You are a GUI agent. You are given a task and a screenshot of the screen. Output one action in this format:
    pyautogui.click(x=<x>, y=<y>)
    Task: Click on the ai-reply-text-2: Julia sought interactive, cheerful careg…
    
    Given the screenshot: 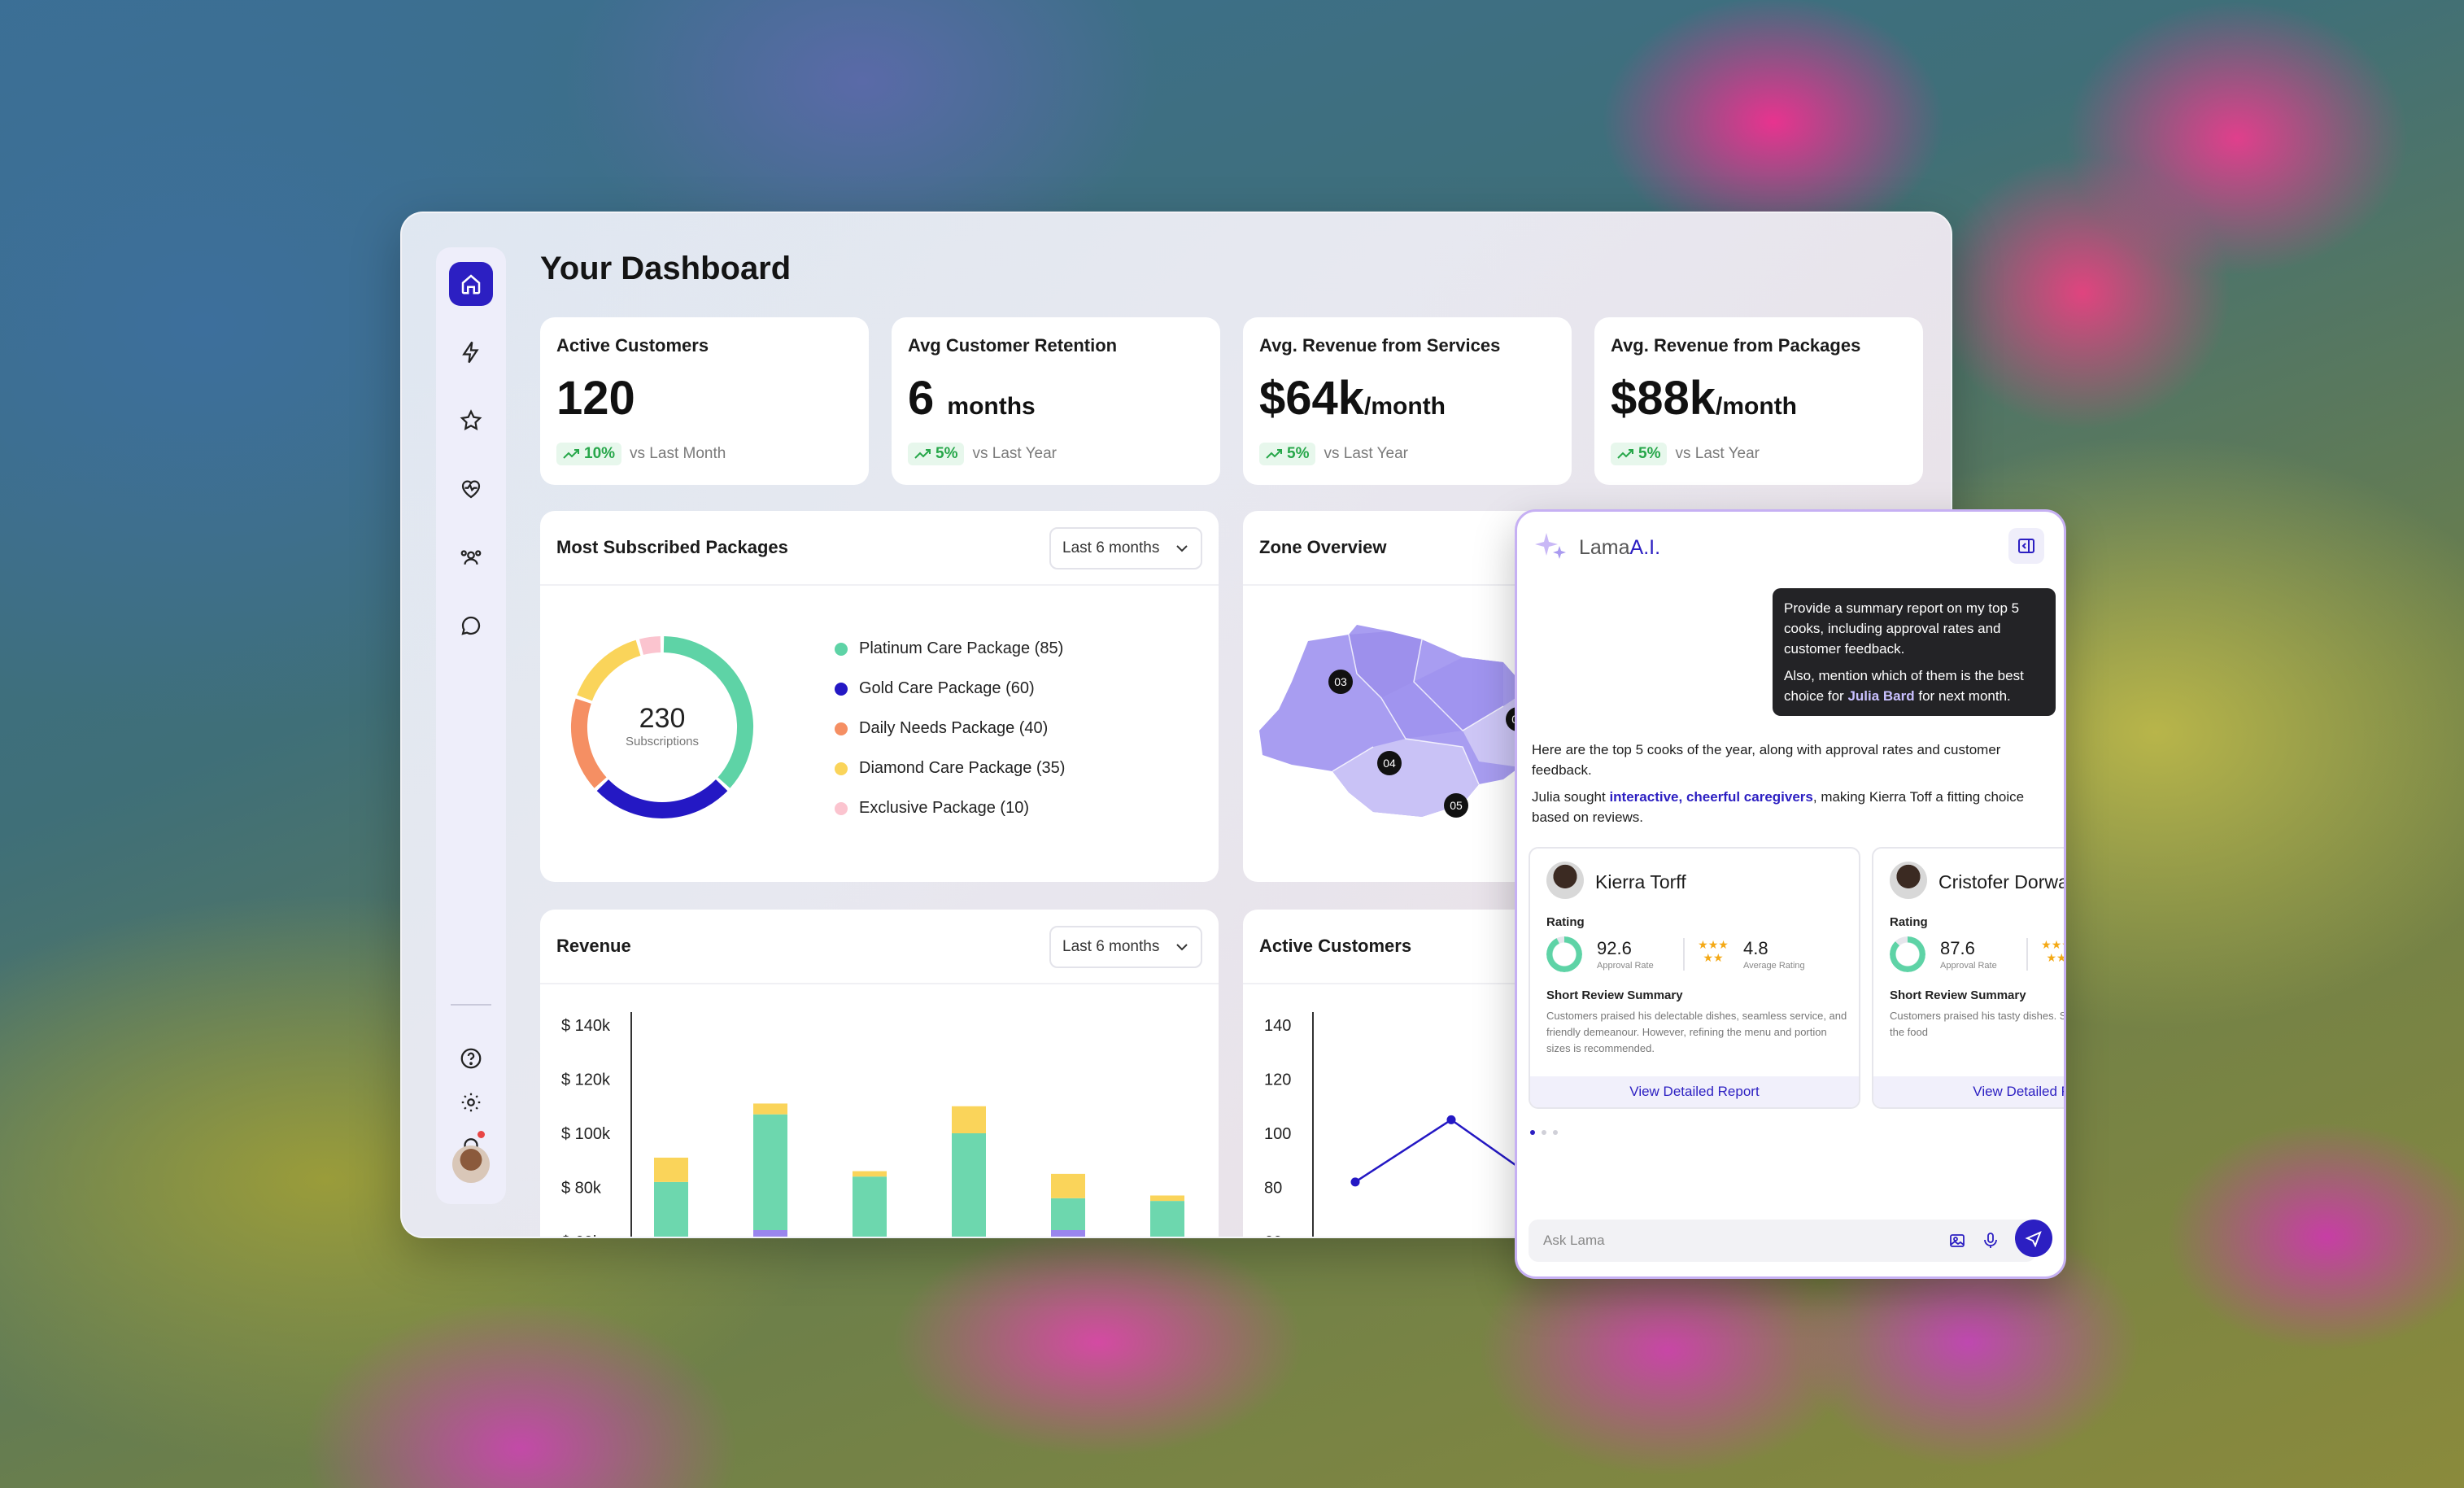 What is the action you would take?
    pyautogui.click(x=1778, y=807)
    